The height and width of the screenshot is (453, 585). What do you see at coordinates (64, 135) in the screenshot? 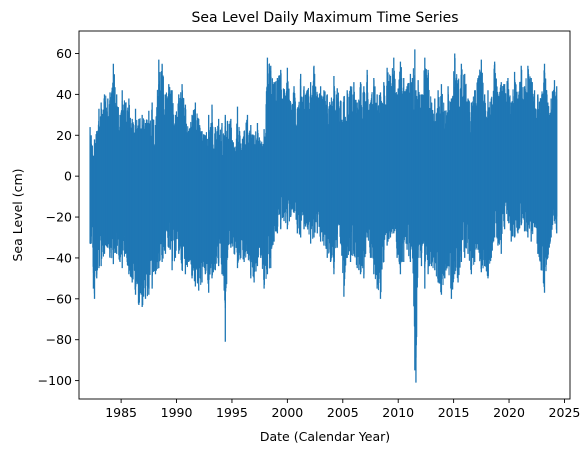
I see `y-tick-label: 20` at bounding box center [64, 135].